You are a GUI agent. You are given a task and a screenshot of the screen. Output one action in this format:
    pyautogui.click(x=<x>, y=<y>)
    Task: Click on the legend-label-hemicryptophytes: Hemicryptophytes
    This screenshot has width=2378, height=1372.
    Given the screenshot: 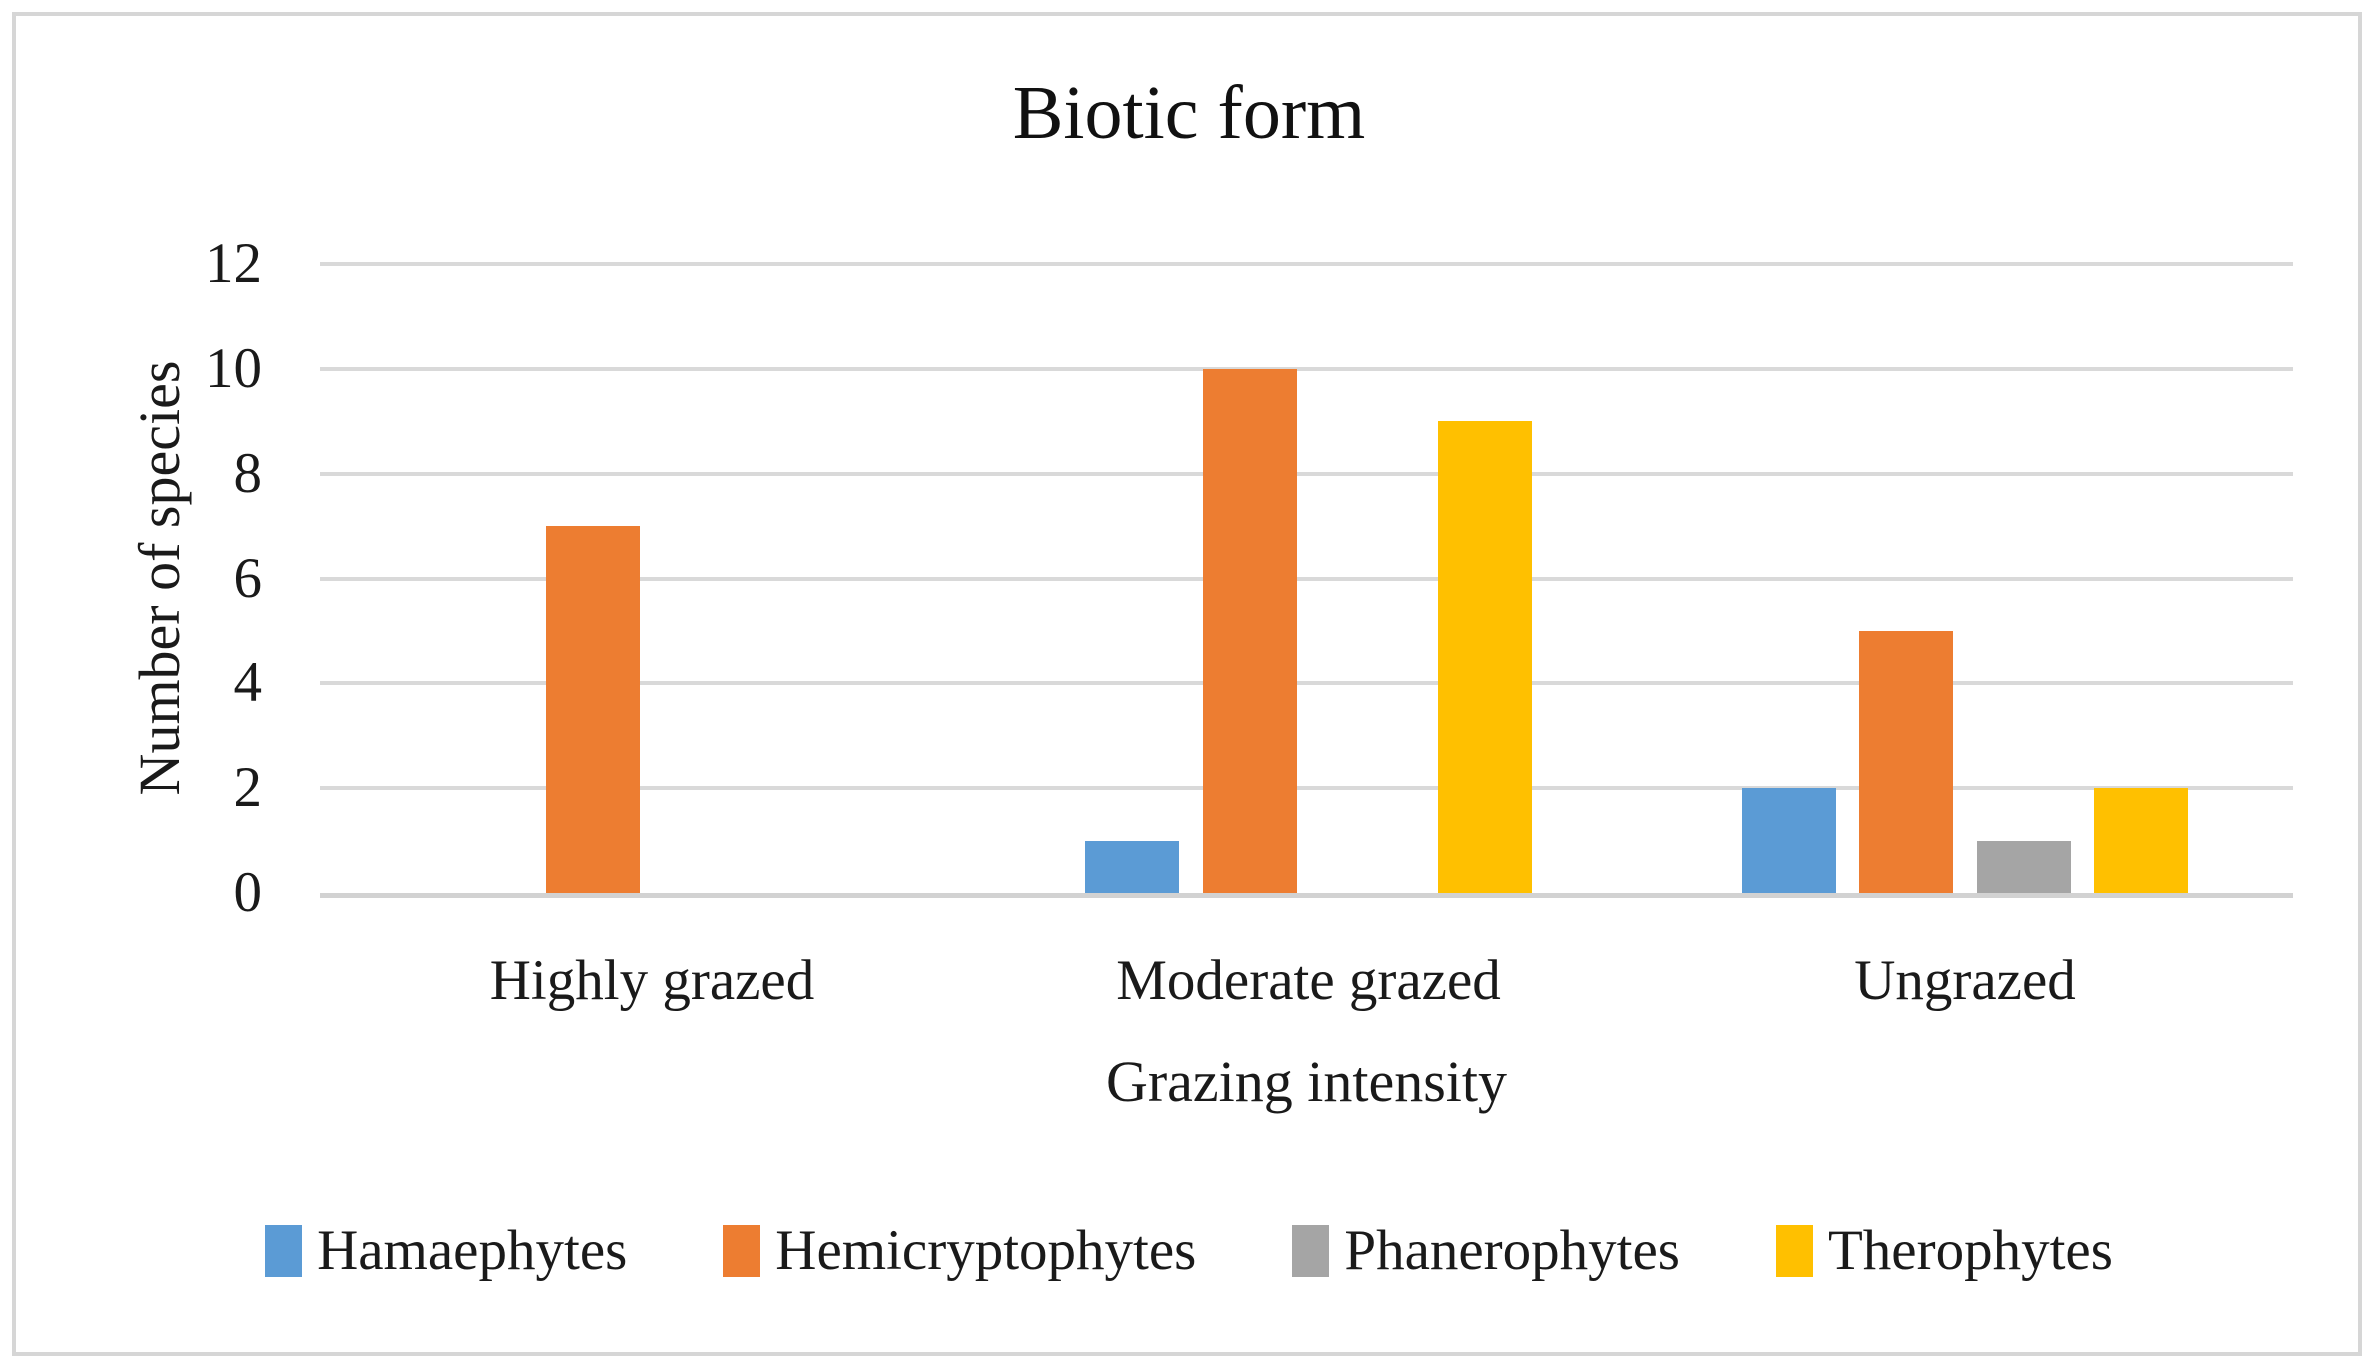 What is the action you would take?
    pyautogui.click(x=986, y=1250)
    